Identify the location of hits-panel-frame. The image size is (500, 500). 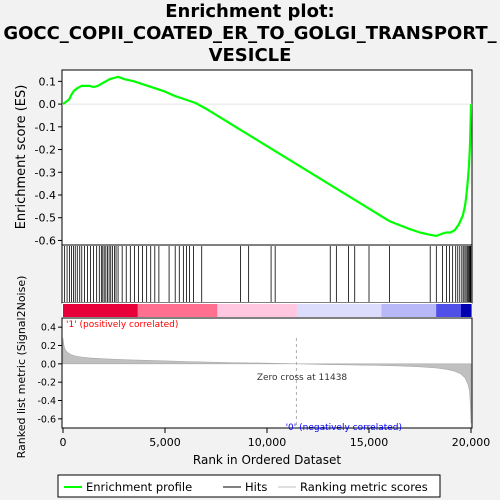
(267, 274).